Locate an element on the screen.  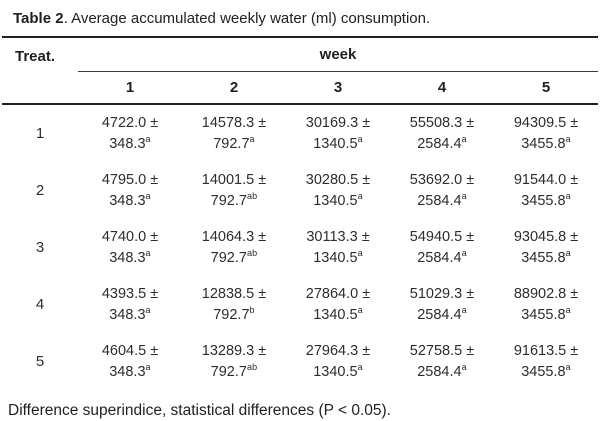
cell-mean-value: 4393.5 ± is located at coordinates (130, 293).